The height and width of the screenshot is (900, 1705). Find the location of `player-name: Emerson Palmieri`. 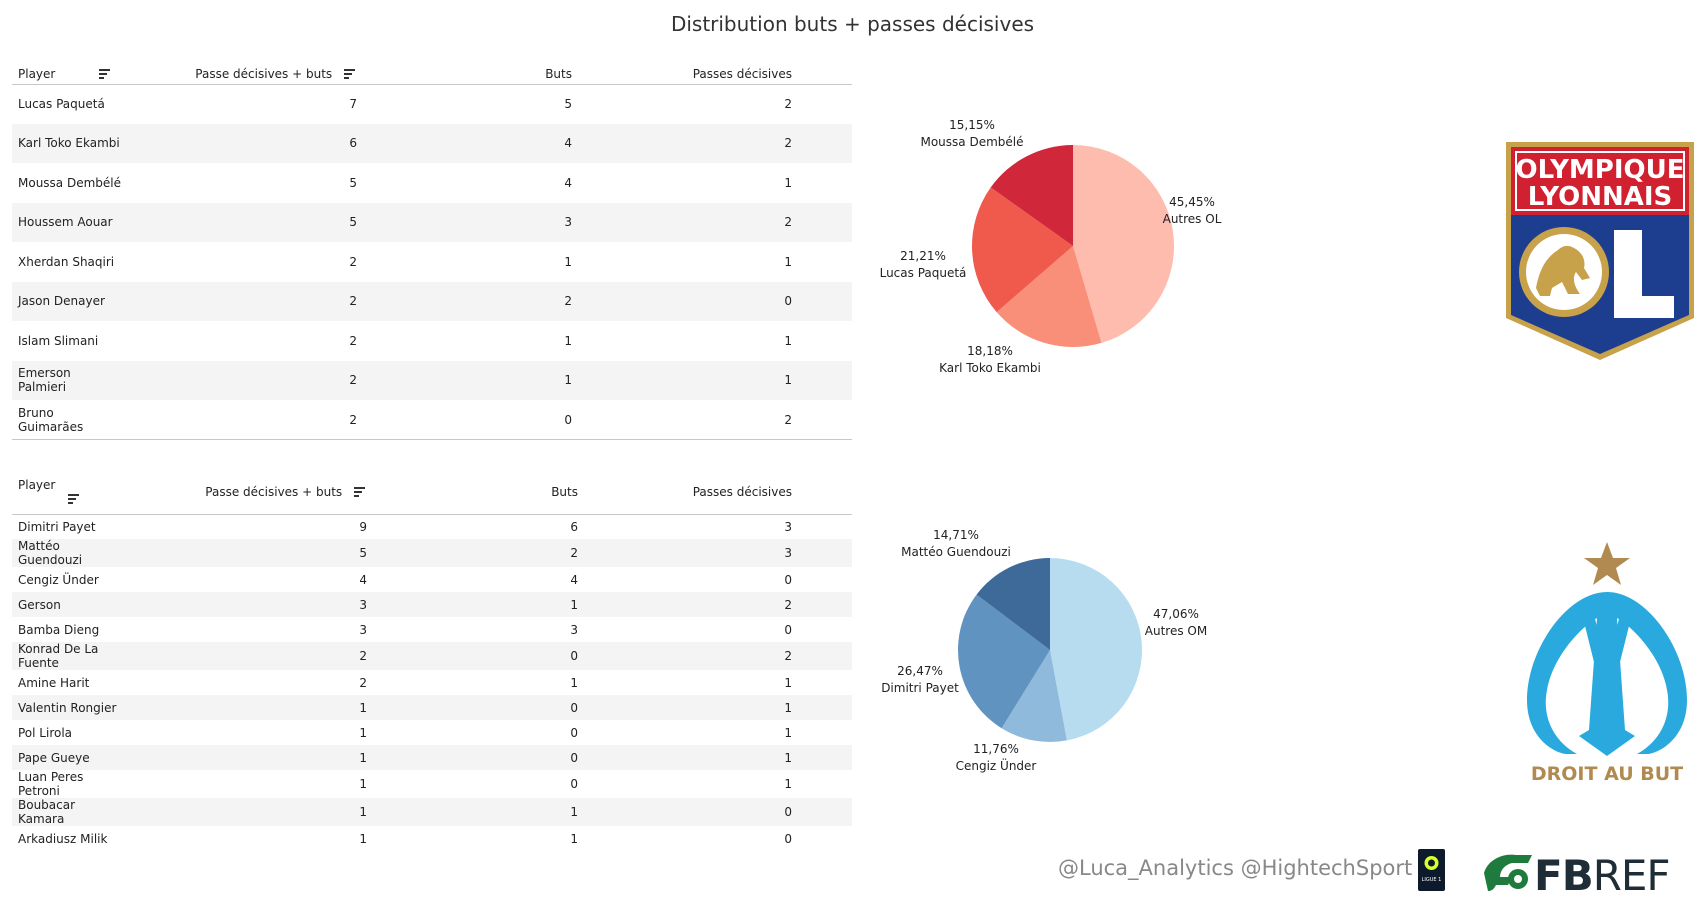

player-name: Emerson Palmieri is located at coordinates (67, 380).